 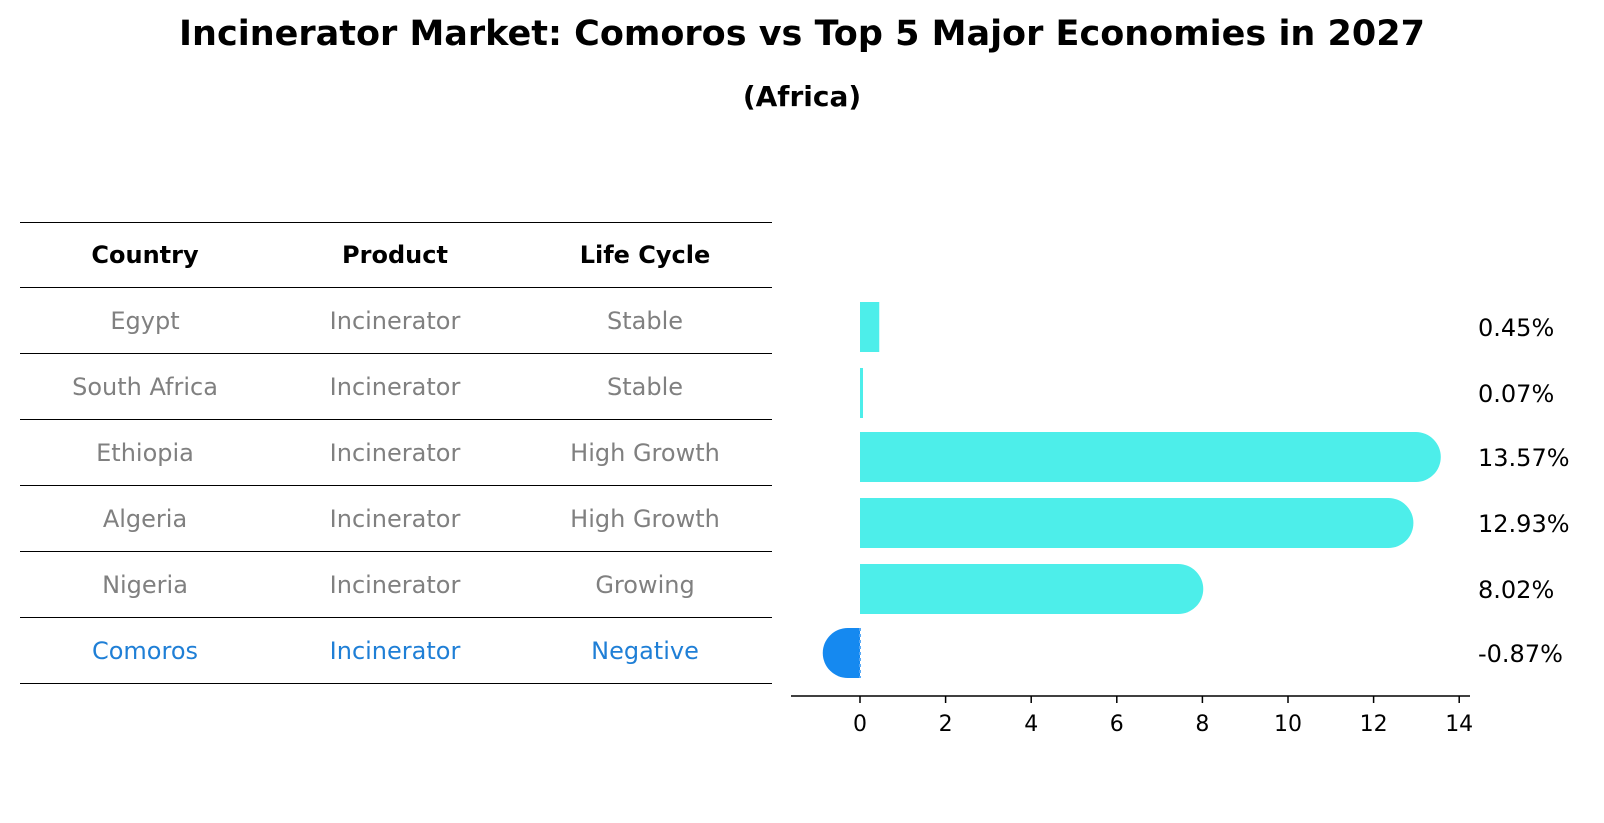 I want to click on value-label: 13.57%, so click(x=1524, y=458).